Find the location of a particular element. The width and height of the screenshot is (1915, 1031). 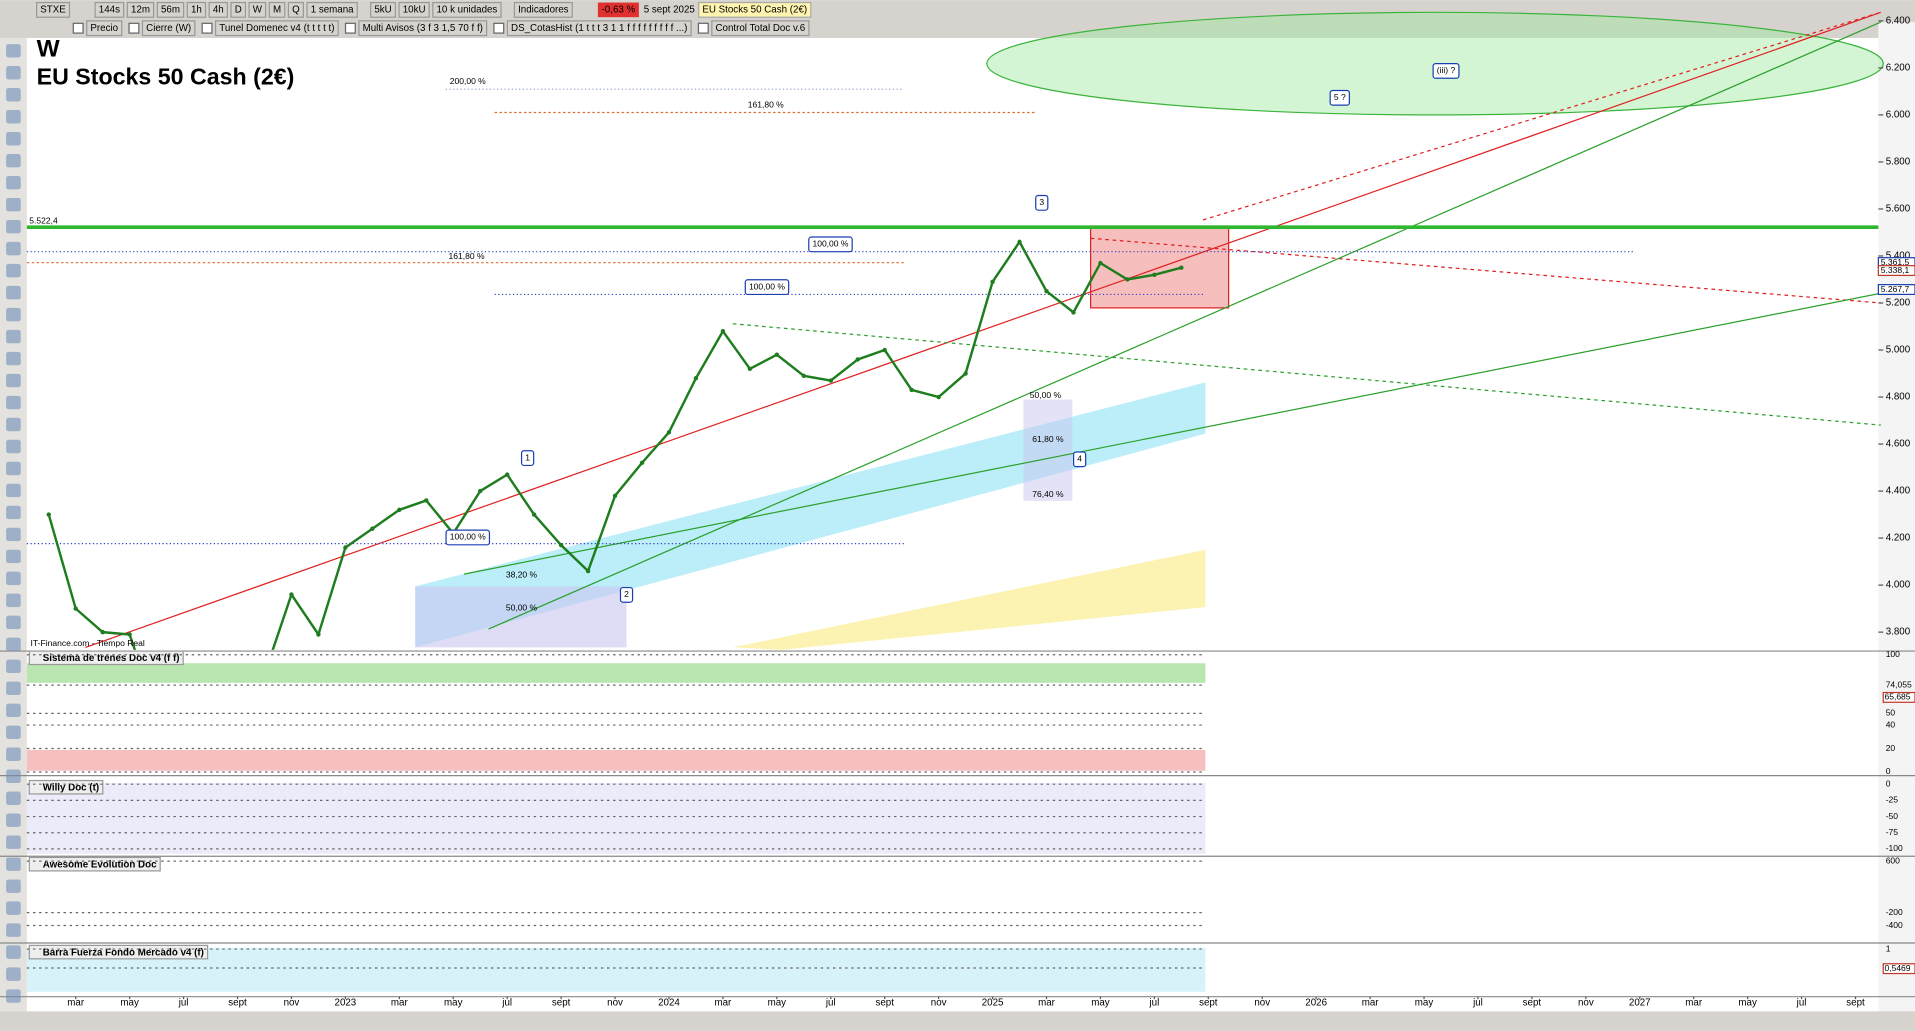

unit-button: 10kU is located at coordinates (414, 9).